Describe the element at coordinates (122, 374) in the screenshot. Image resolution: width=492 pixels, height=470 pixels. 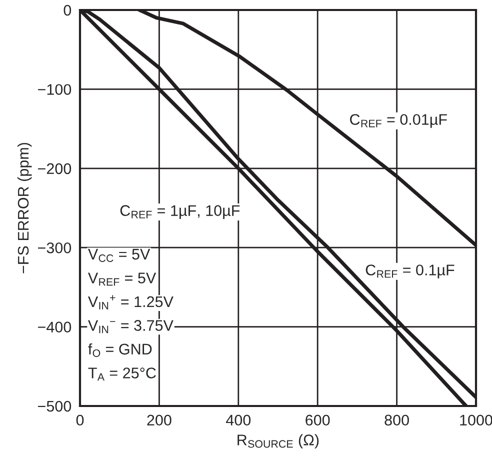
I see `annotation: T$_{A}$ = 25°C` at that location.